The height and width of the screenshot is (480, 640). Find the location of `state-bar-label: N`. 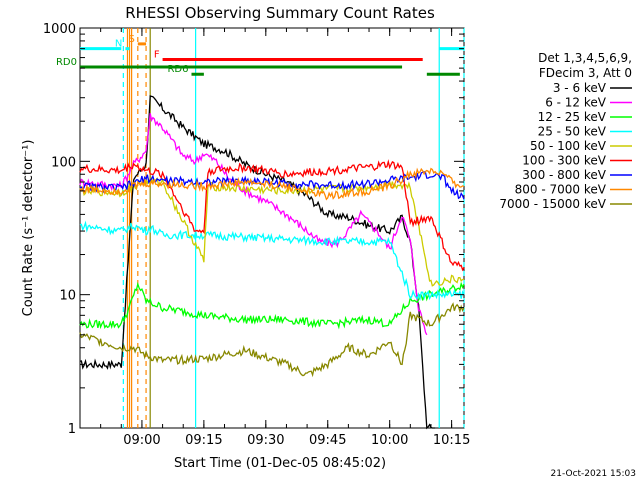

state-bar-label: N is located at coordinates (118, 44).